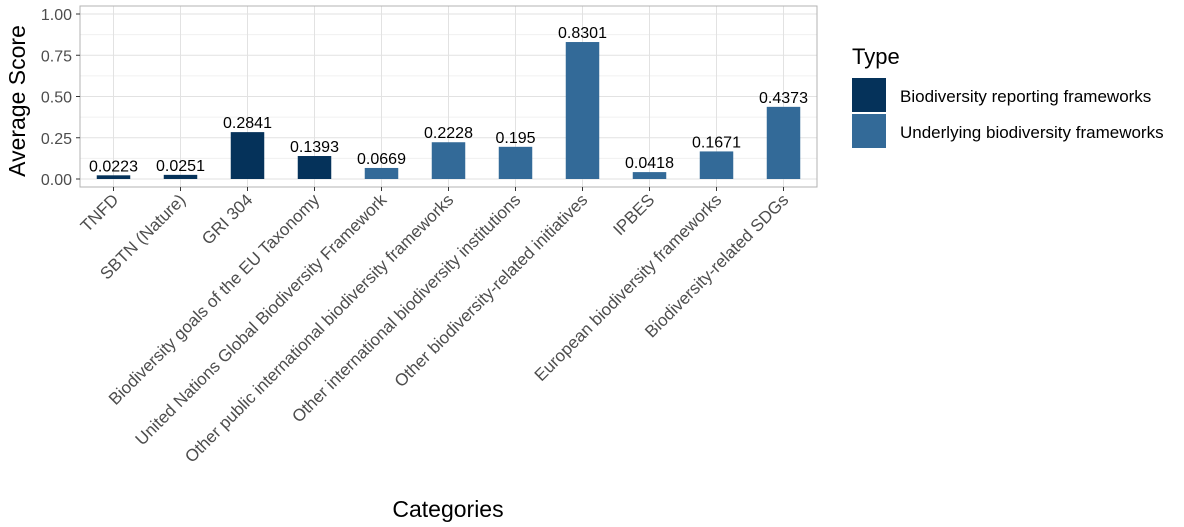 The image size is (1184, 527). I want to click on bar-value-label: 0.0418, so click(649, 163).